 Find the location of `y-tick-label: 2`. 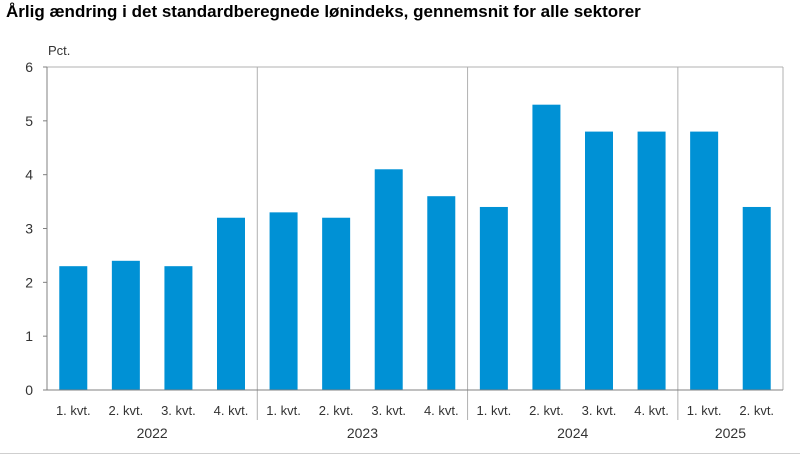

y-tick-label: 2 is located at coordinates (29, 282).